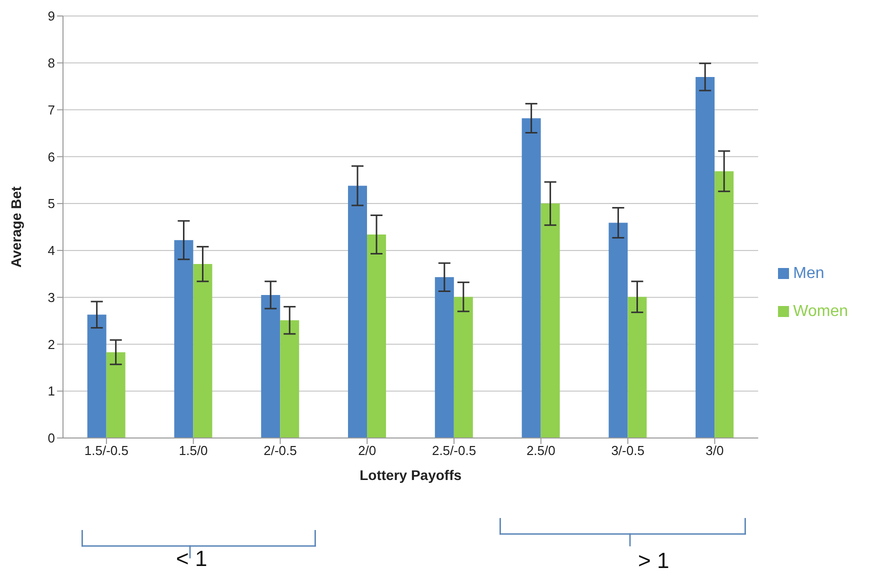  What do you see at coordinates (51, 391) in the screenshot?
I see `y-tick-label: 1` at bounding box center [51, 391].